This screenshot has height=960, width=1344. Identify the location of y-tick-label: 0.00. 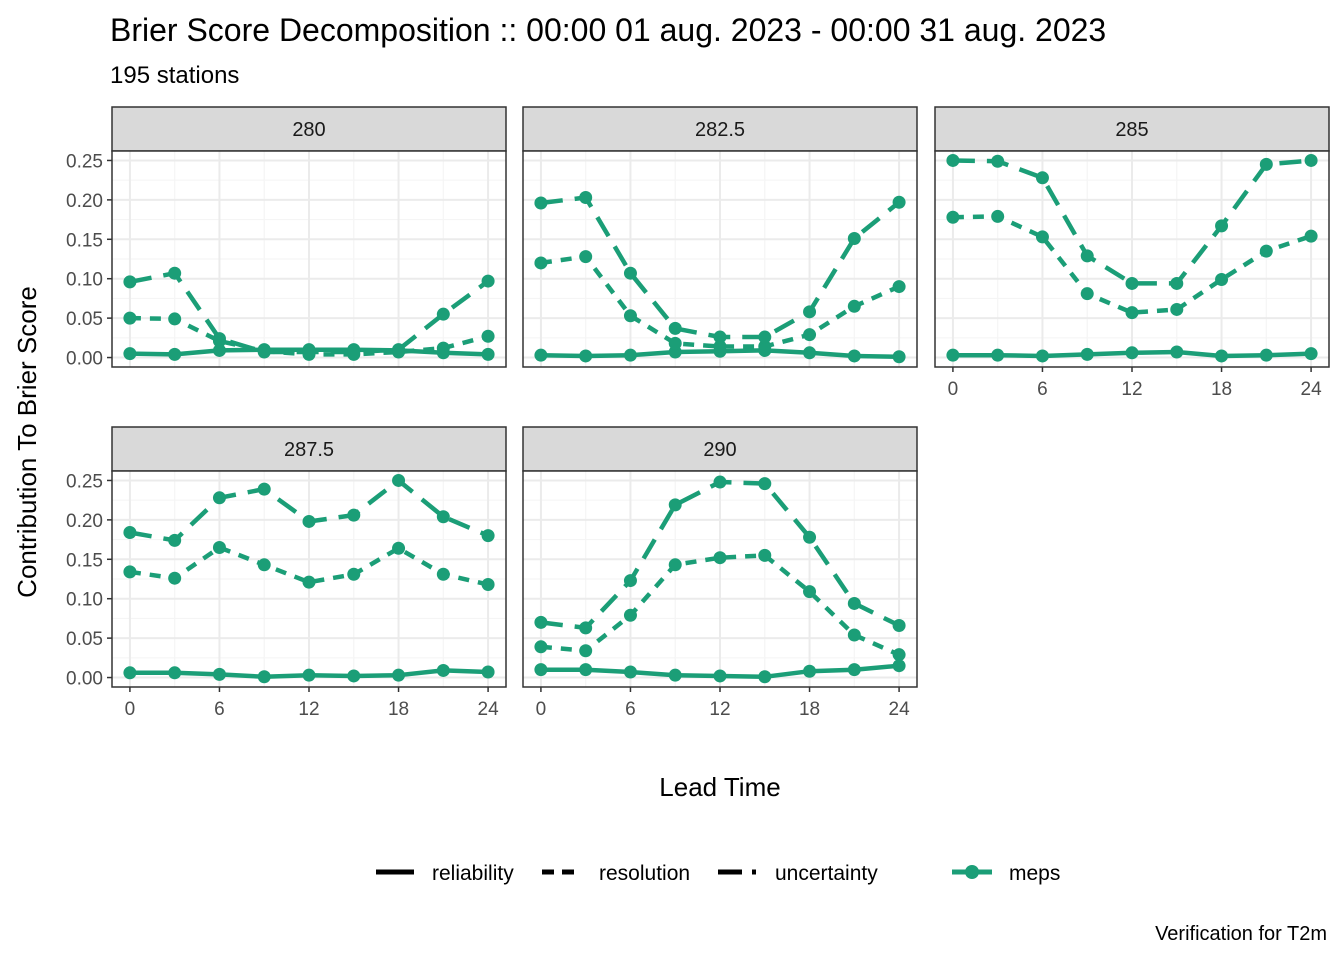
(84, 679).